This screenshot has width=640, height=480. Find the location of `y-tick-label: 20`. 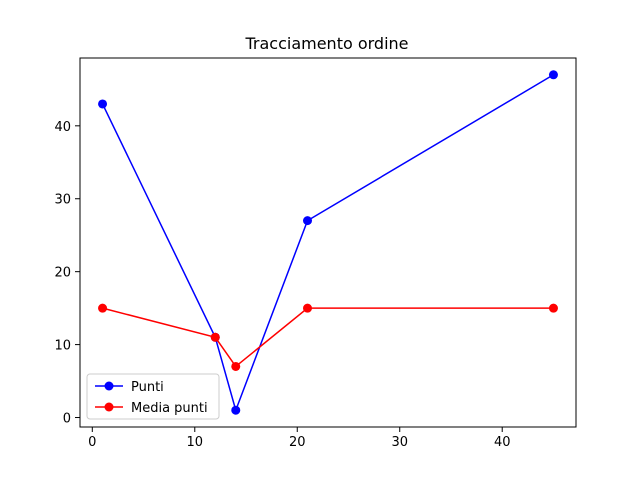

y-tick-label: 20 is located at coordinates (62, 273).